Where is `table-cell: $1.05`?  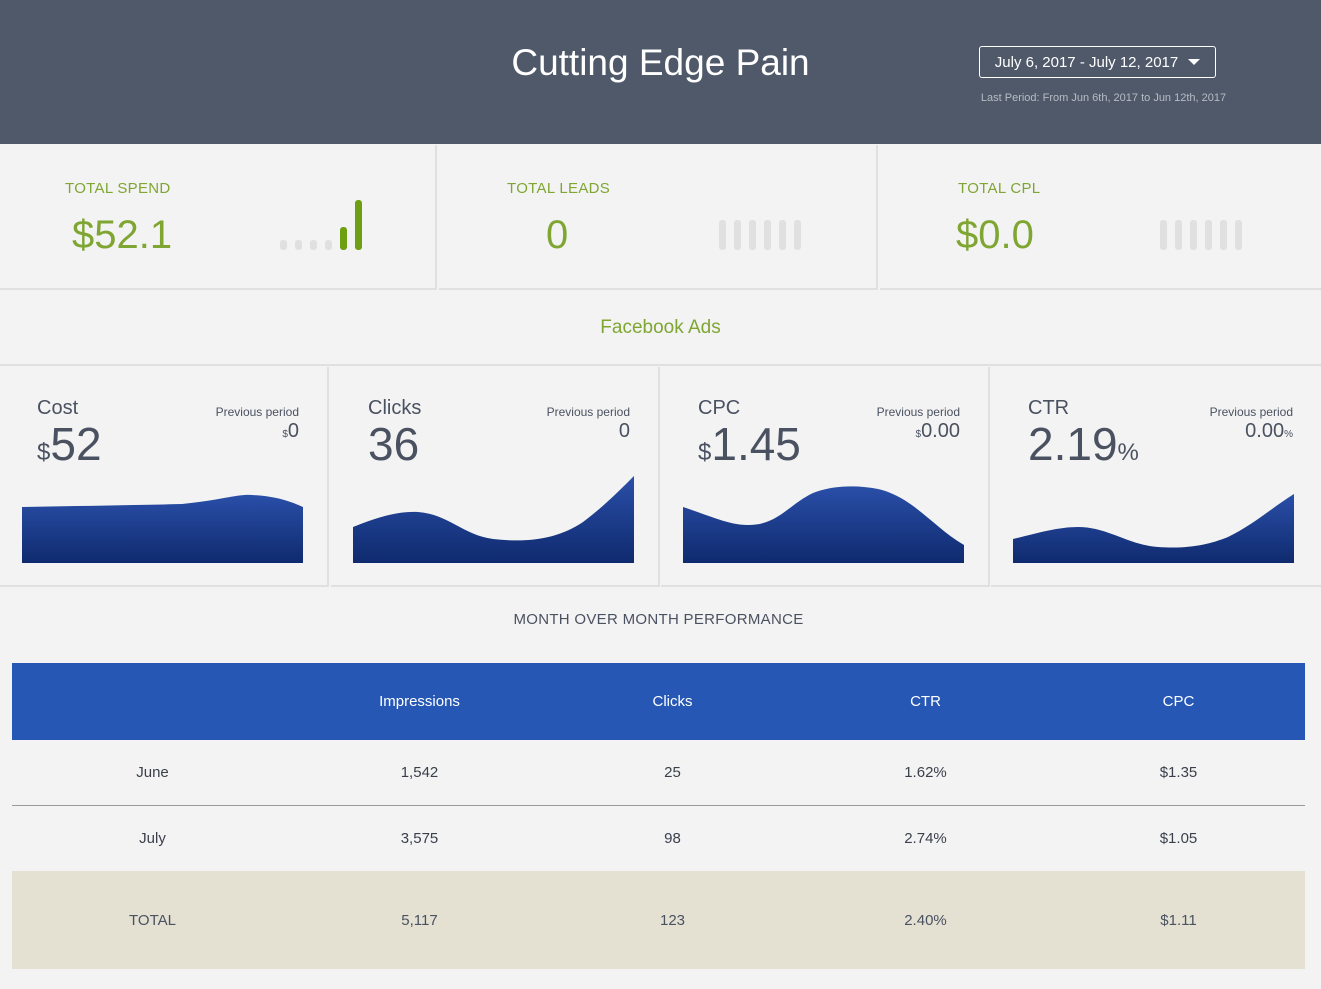 table-cell: $1.05 is located at coordinates (1178, 838).